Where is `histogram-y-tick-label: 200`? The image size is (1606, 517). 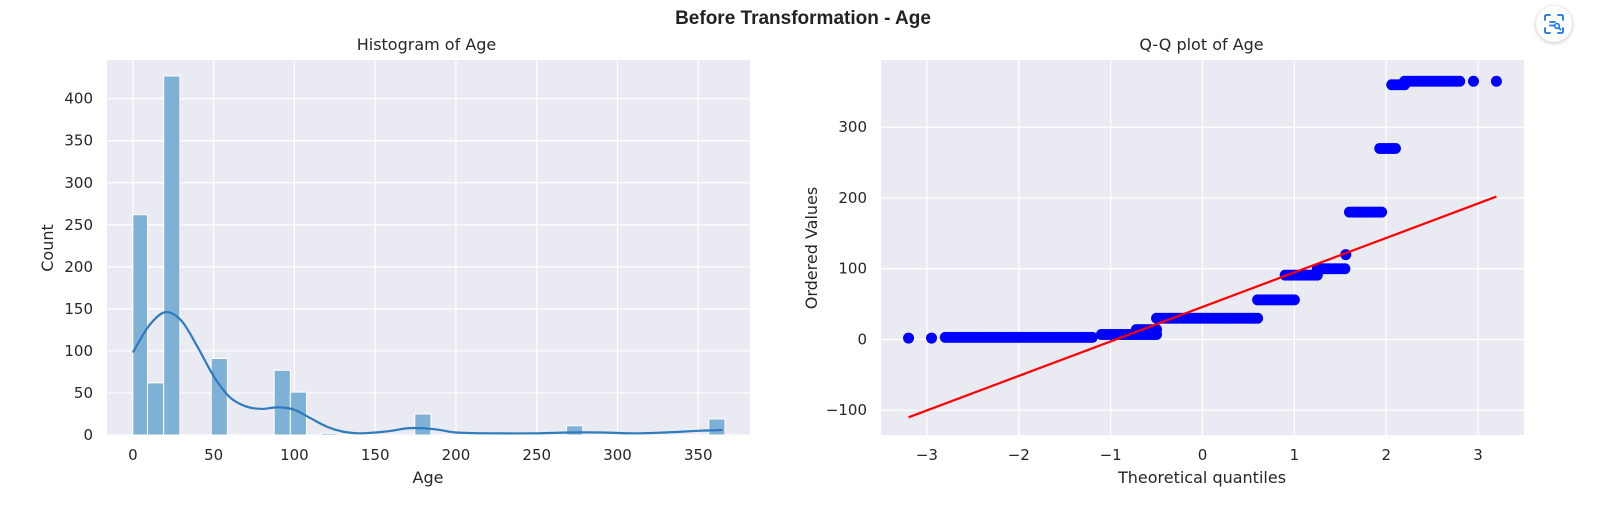
histogram-y-tick-label: 200 is located at coordinates (78, 267).